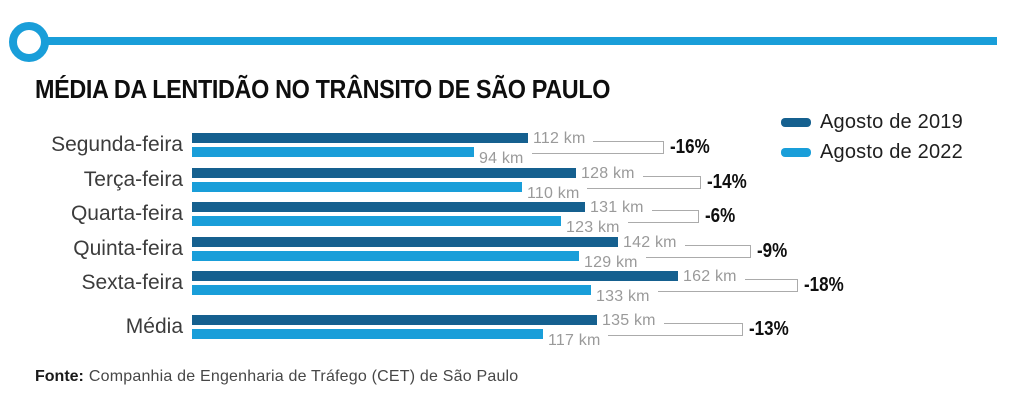  Describe the element at coordinates (891, 121) in the screenshot. I see `legend-label-2019: Agosto de 2019` at that location.